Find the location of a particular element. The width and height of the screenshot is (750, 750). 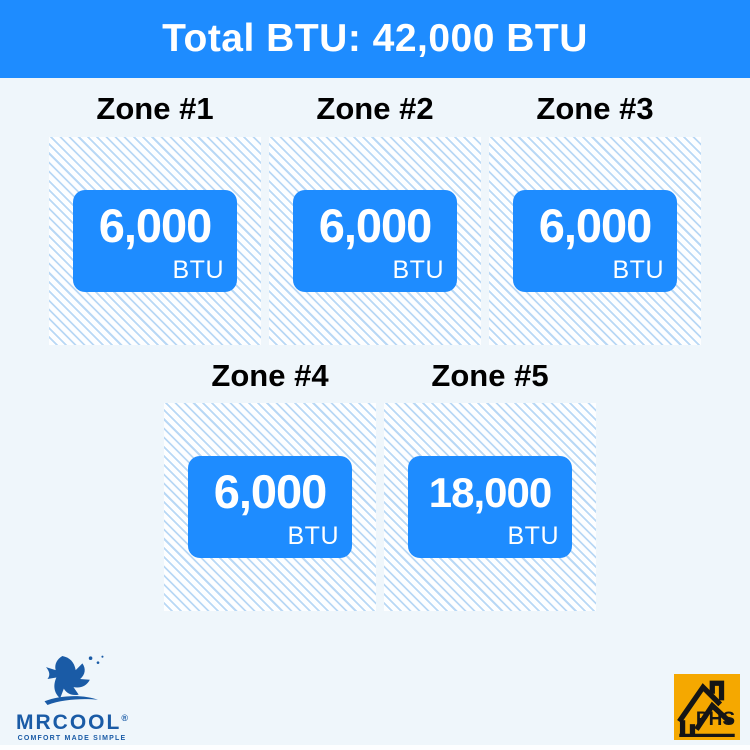

header-bar: Total BTU: 42,000 BTU is located at coordinates (375, 39).